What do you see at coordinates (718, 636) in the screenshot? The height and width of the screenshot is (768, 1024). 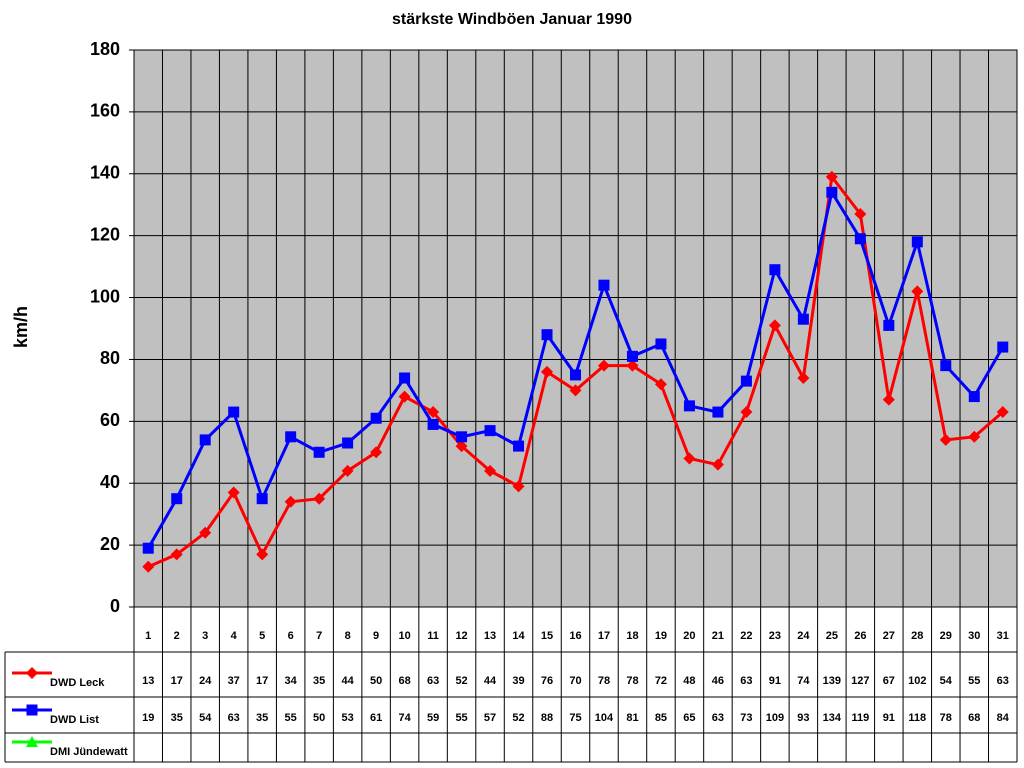 I see `x-tick-label: 21` at bounding box center [718, 636].